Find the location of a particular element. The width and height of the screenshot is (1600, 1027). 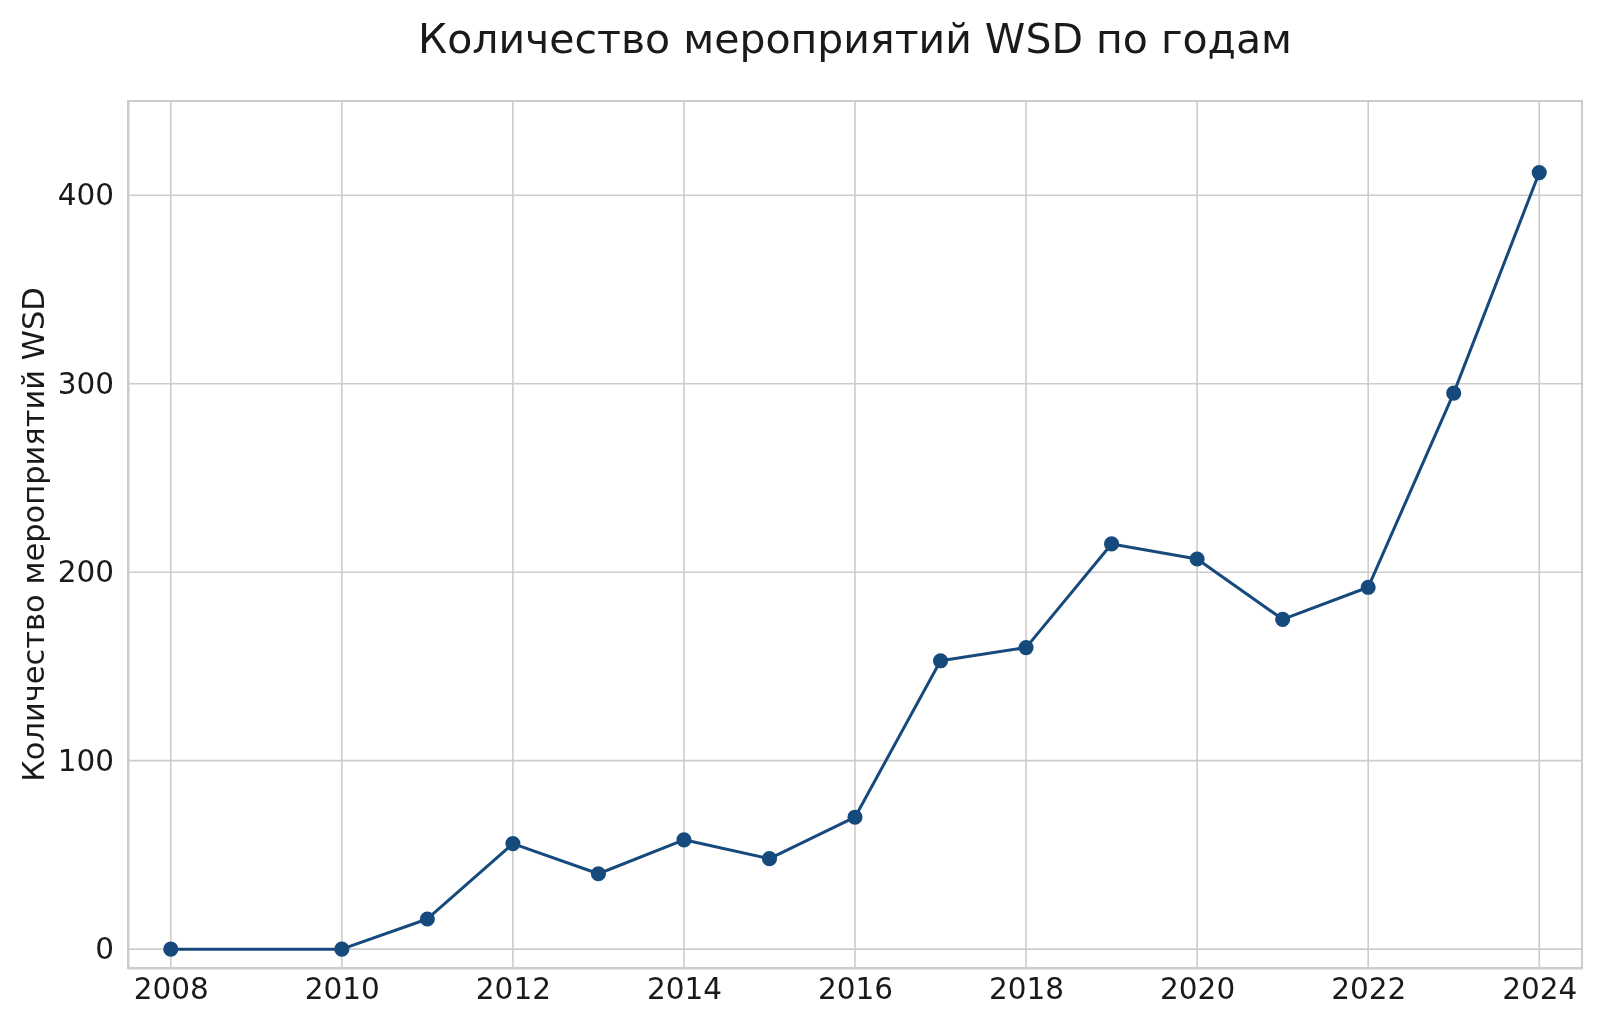

x-tick-label: 2020 is located at coordinates (1198, 988).